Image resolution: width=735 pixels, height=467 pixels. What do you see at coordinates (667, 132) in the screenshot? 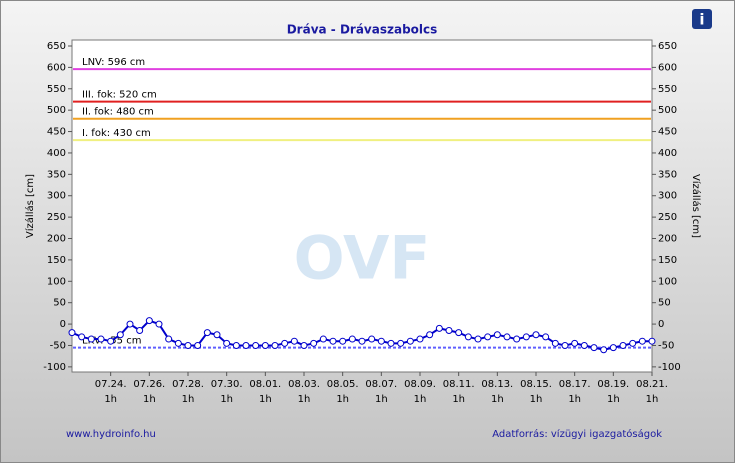
I see `y2-tick-label: 450` at bounding box center [667, 132].